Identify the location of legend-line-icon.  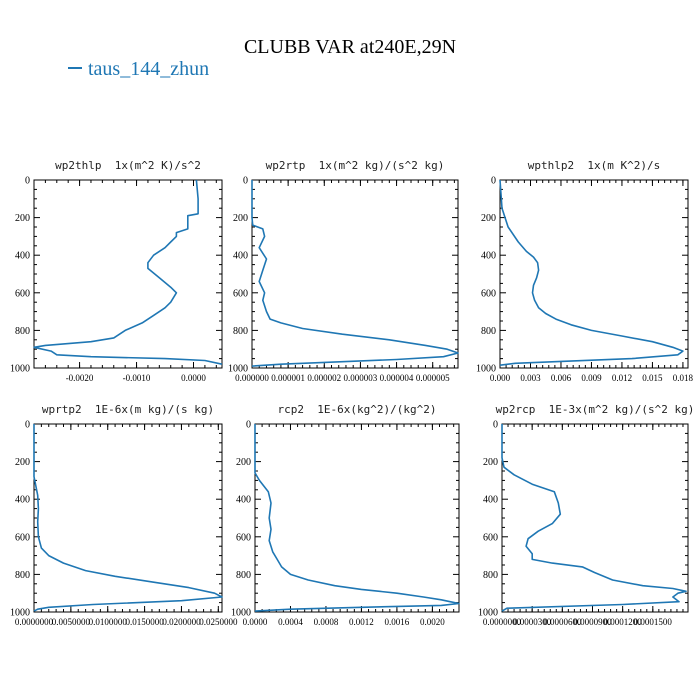
(75, 68).